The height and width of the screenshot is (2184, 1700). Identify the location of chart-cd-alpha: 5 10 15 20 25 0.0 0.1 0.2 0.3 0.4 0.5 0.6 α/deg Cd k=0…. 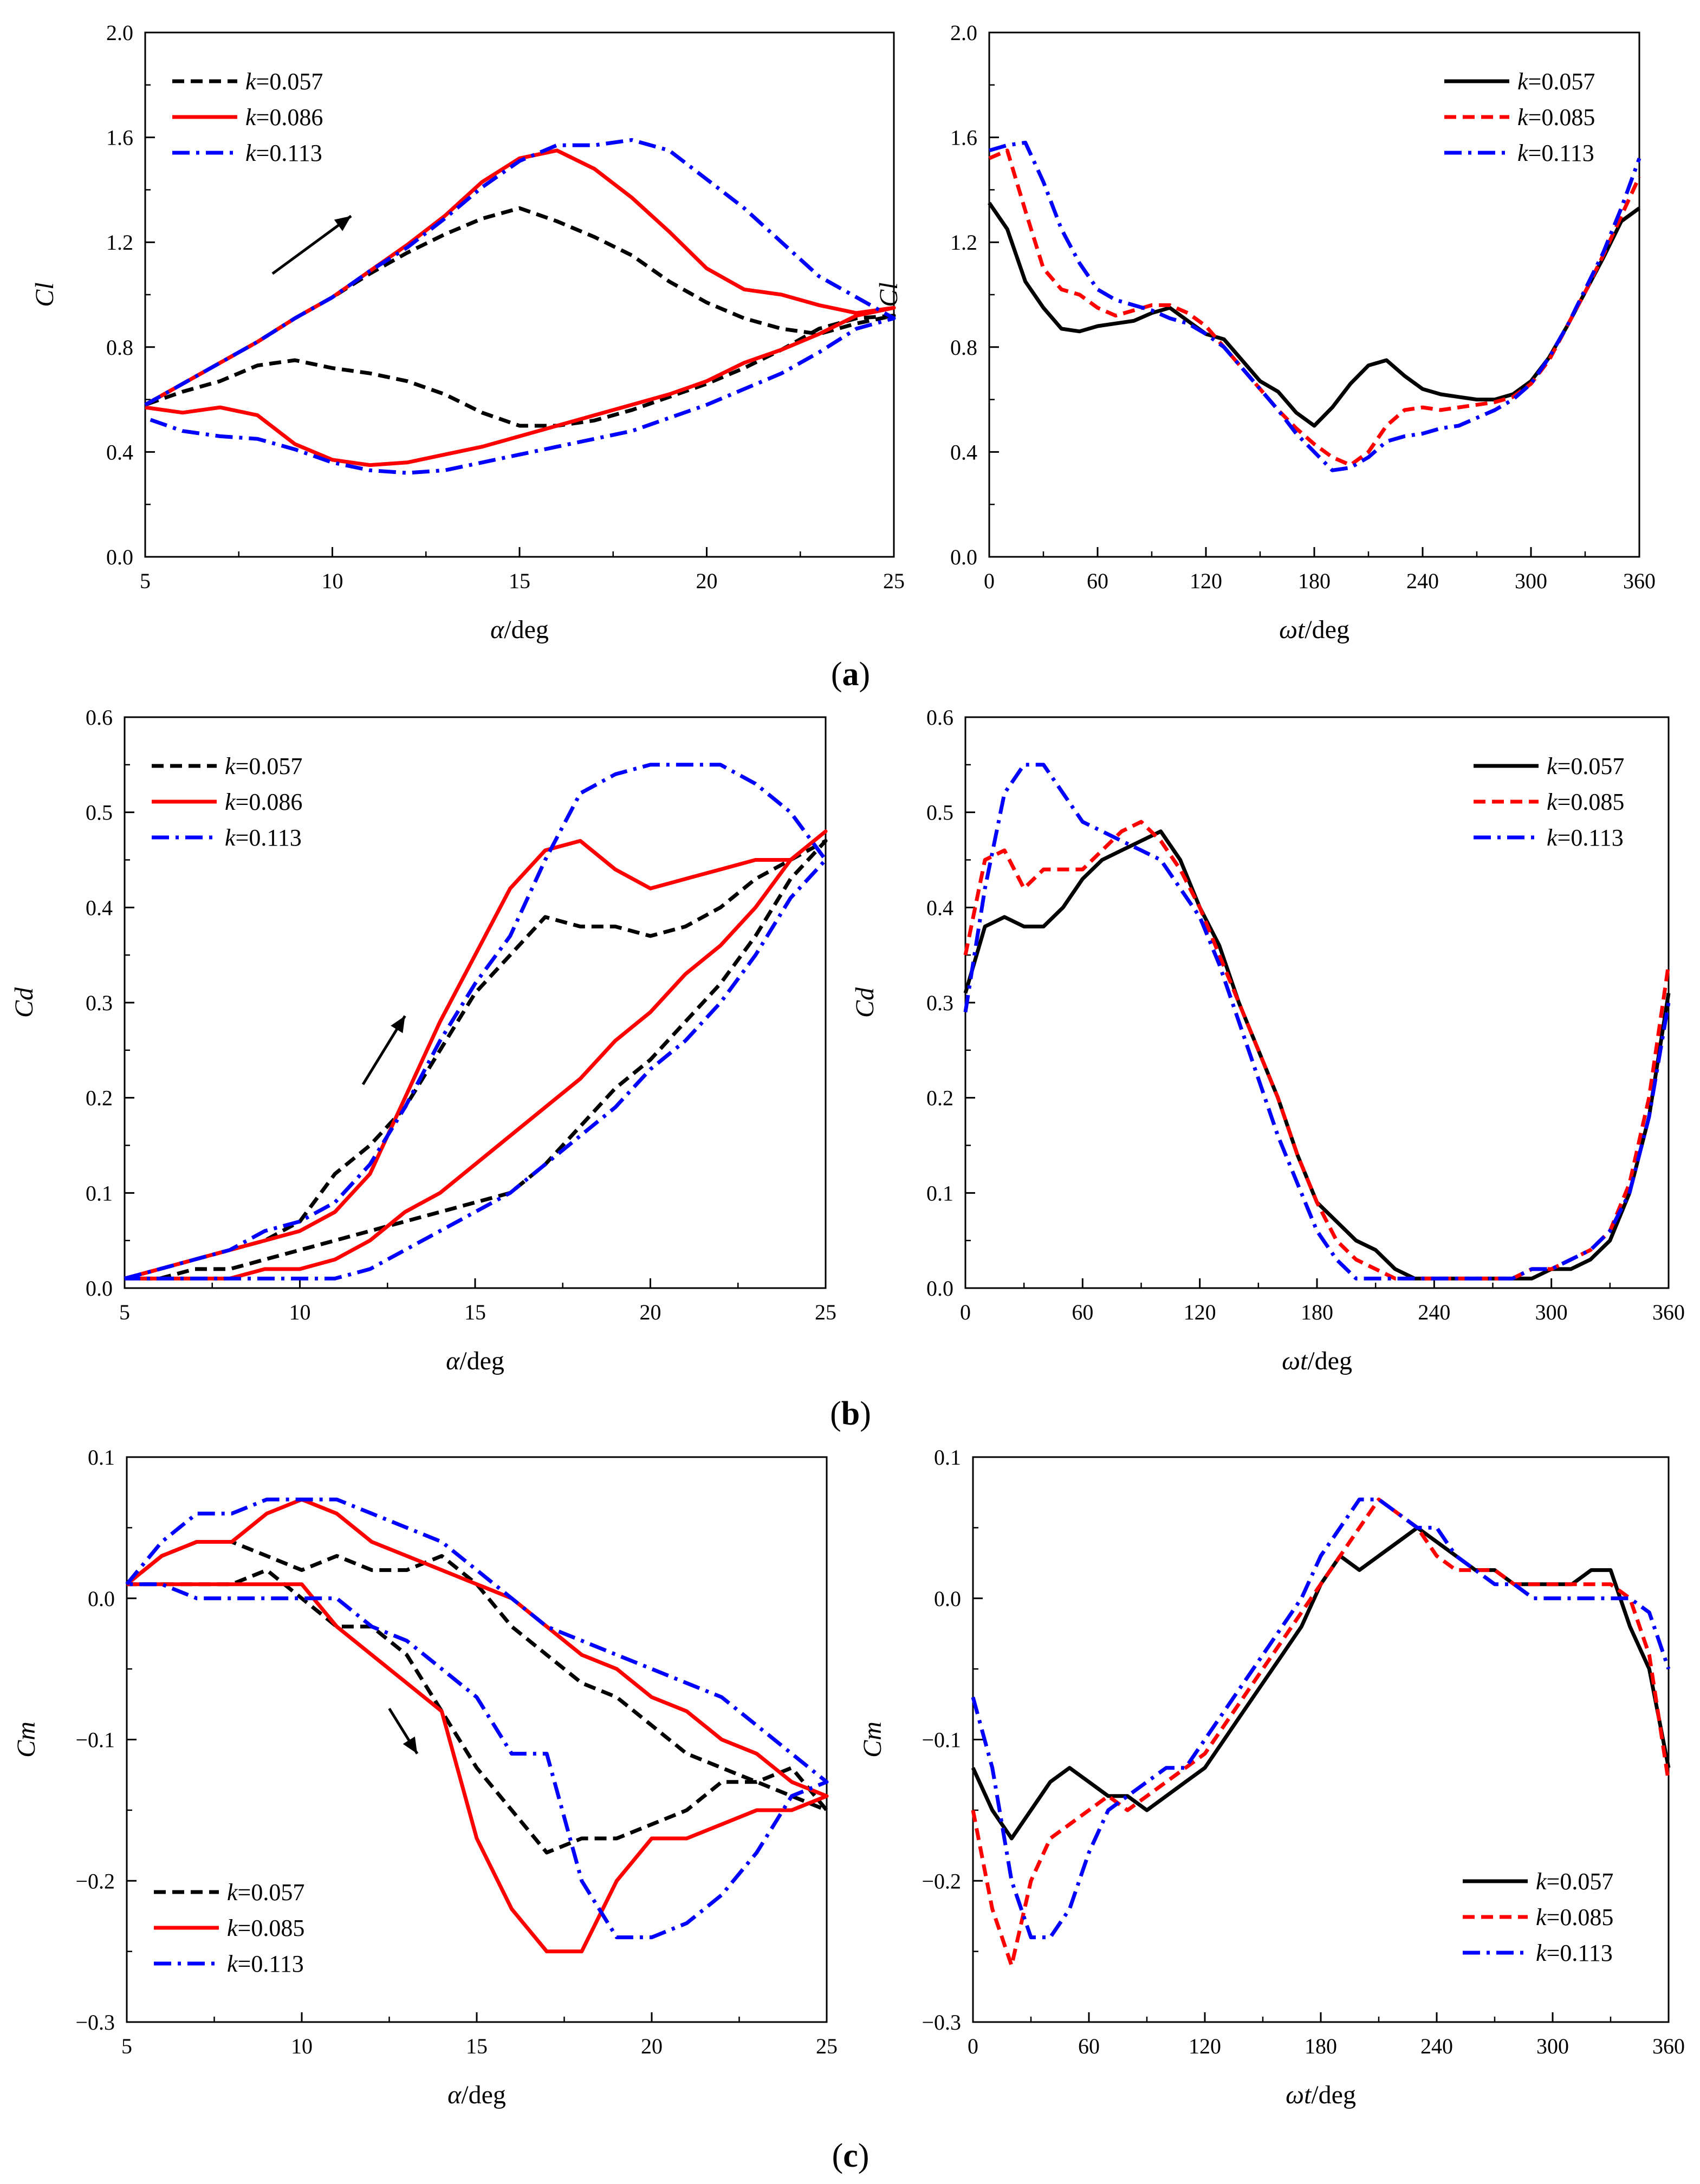
(423, 1040).